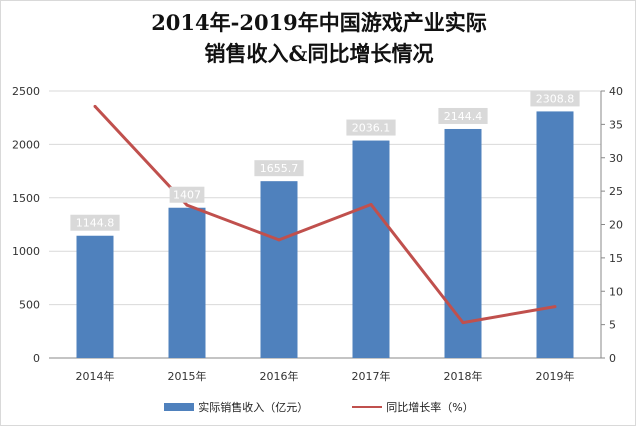 The height and width of the screenshot is (427, 636). I want to click on legend-swatch-bar, so click(179, 407).